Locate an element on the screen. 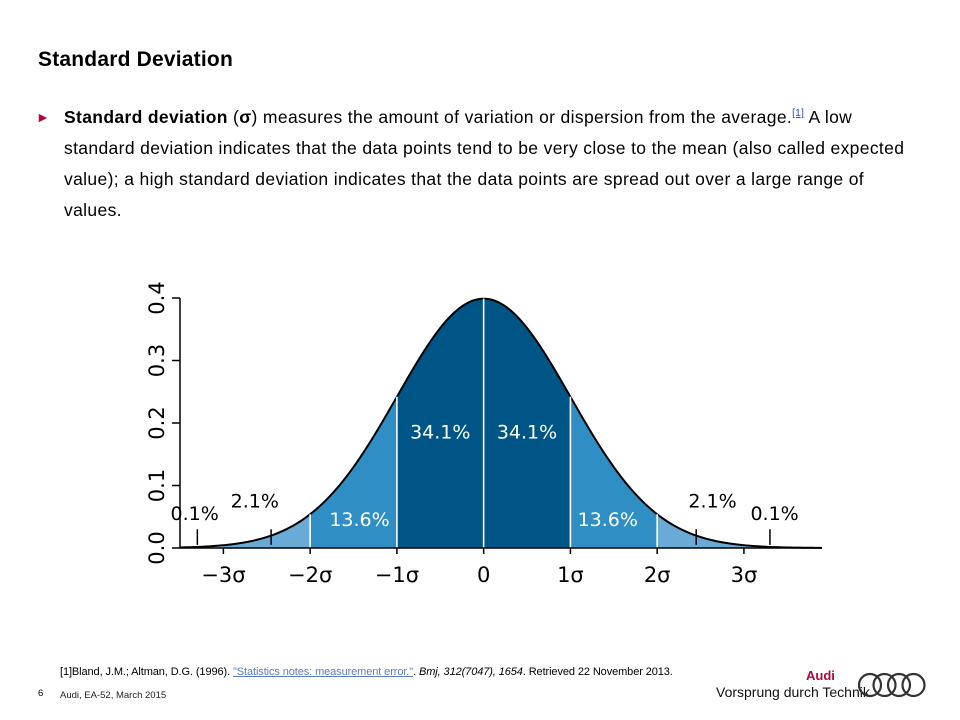  y-tick-label: 0.1 is located at coordinates (157, 485).